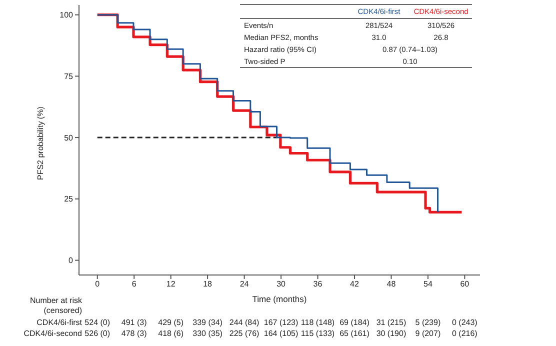  Describe the element at coordinates (97, 333) in the screenshot. I see `text: 526 (0)` at that location.